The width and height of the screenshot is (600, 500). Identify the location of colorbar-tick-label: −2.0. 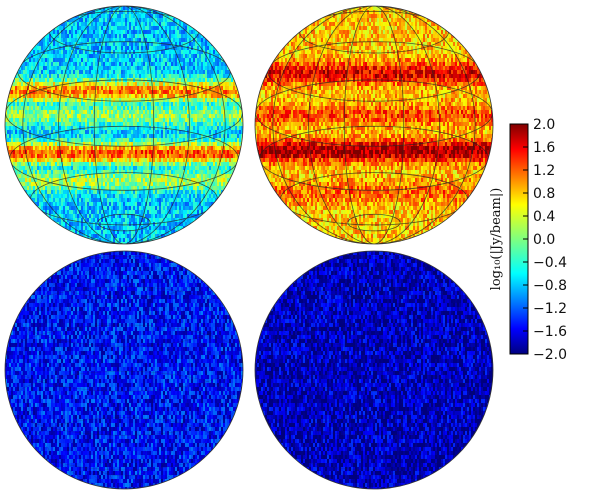
(550, 355).